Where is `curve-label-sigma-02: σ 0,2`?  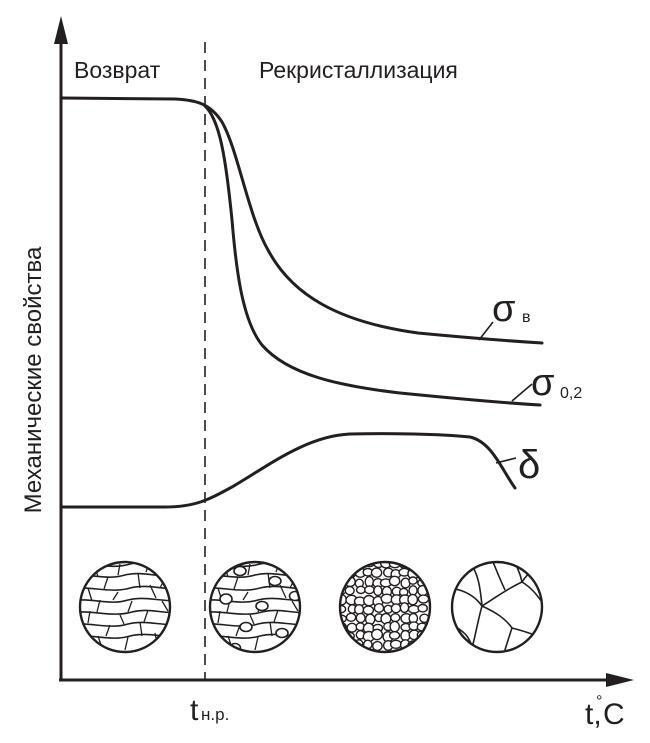
curve-label-sigma-02: σ 0,2 is located at coordinates (546, 383).